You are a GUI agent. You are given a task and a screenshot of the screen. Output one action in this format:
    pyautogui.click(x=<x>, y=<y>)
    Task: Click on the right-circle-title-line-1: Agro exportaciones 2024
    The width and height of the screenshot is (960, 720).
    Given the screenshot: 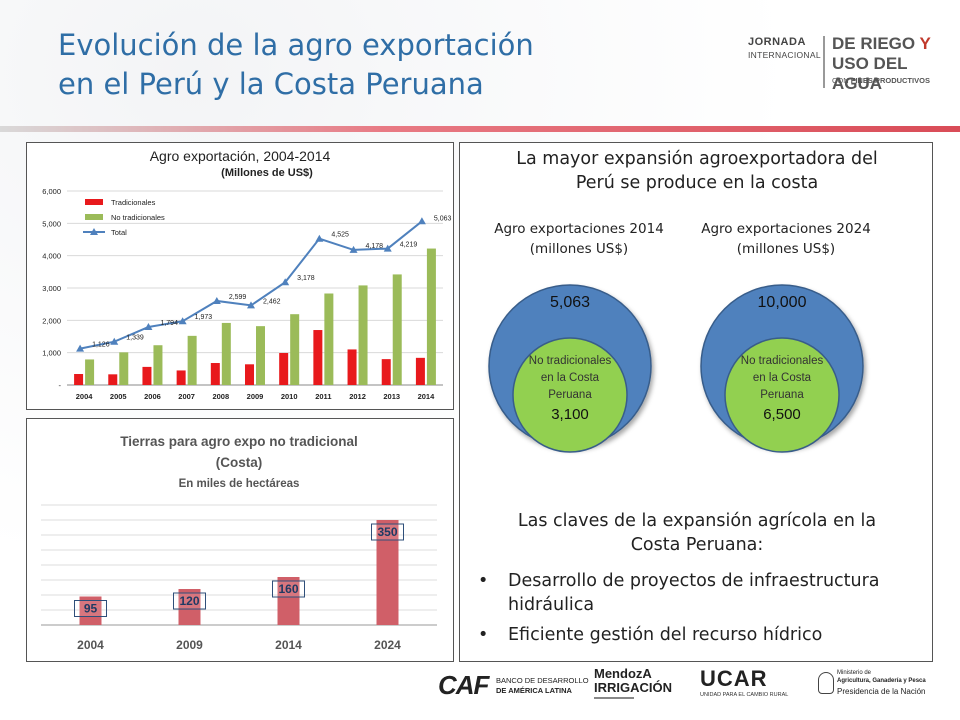 What is the action you would take?
    pyautogui.click(x=786, y=229)
    